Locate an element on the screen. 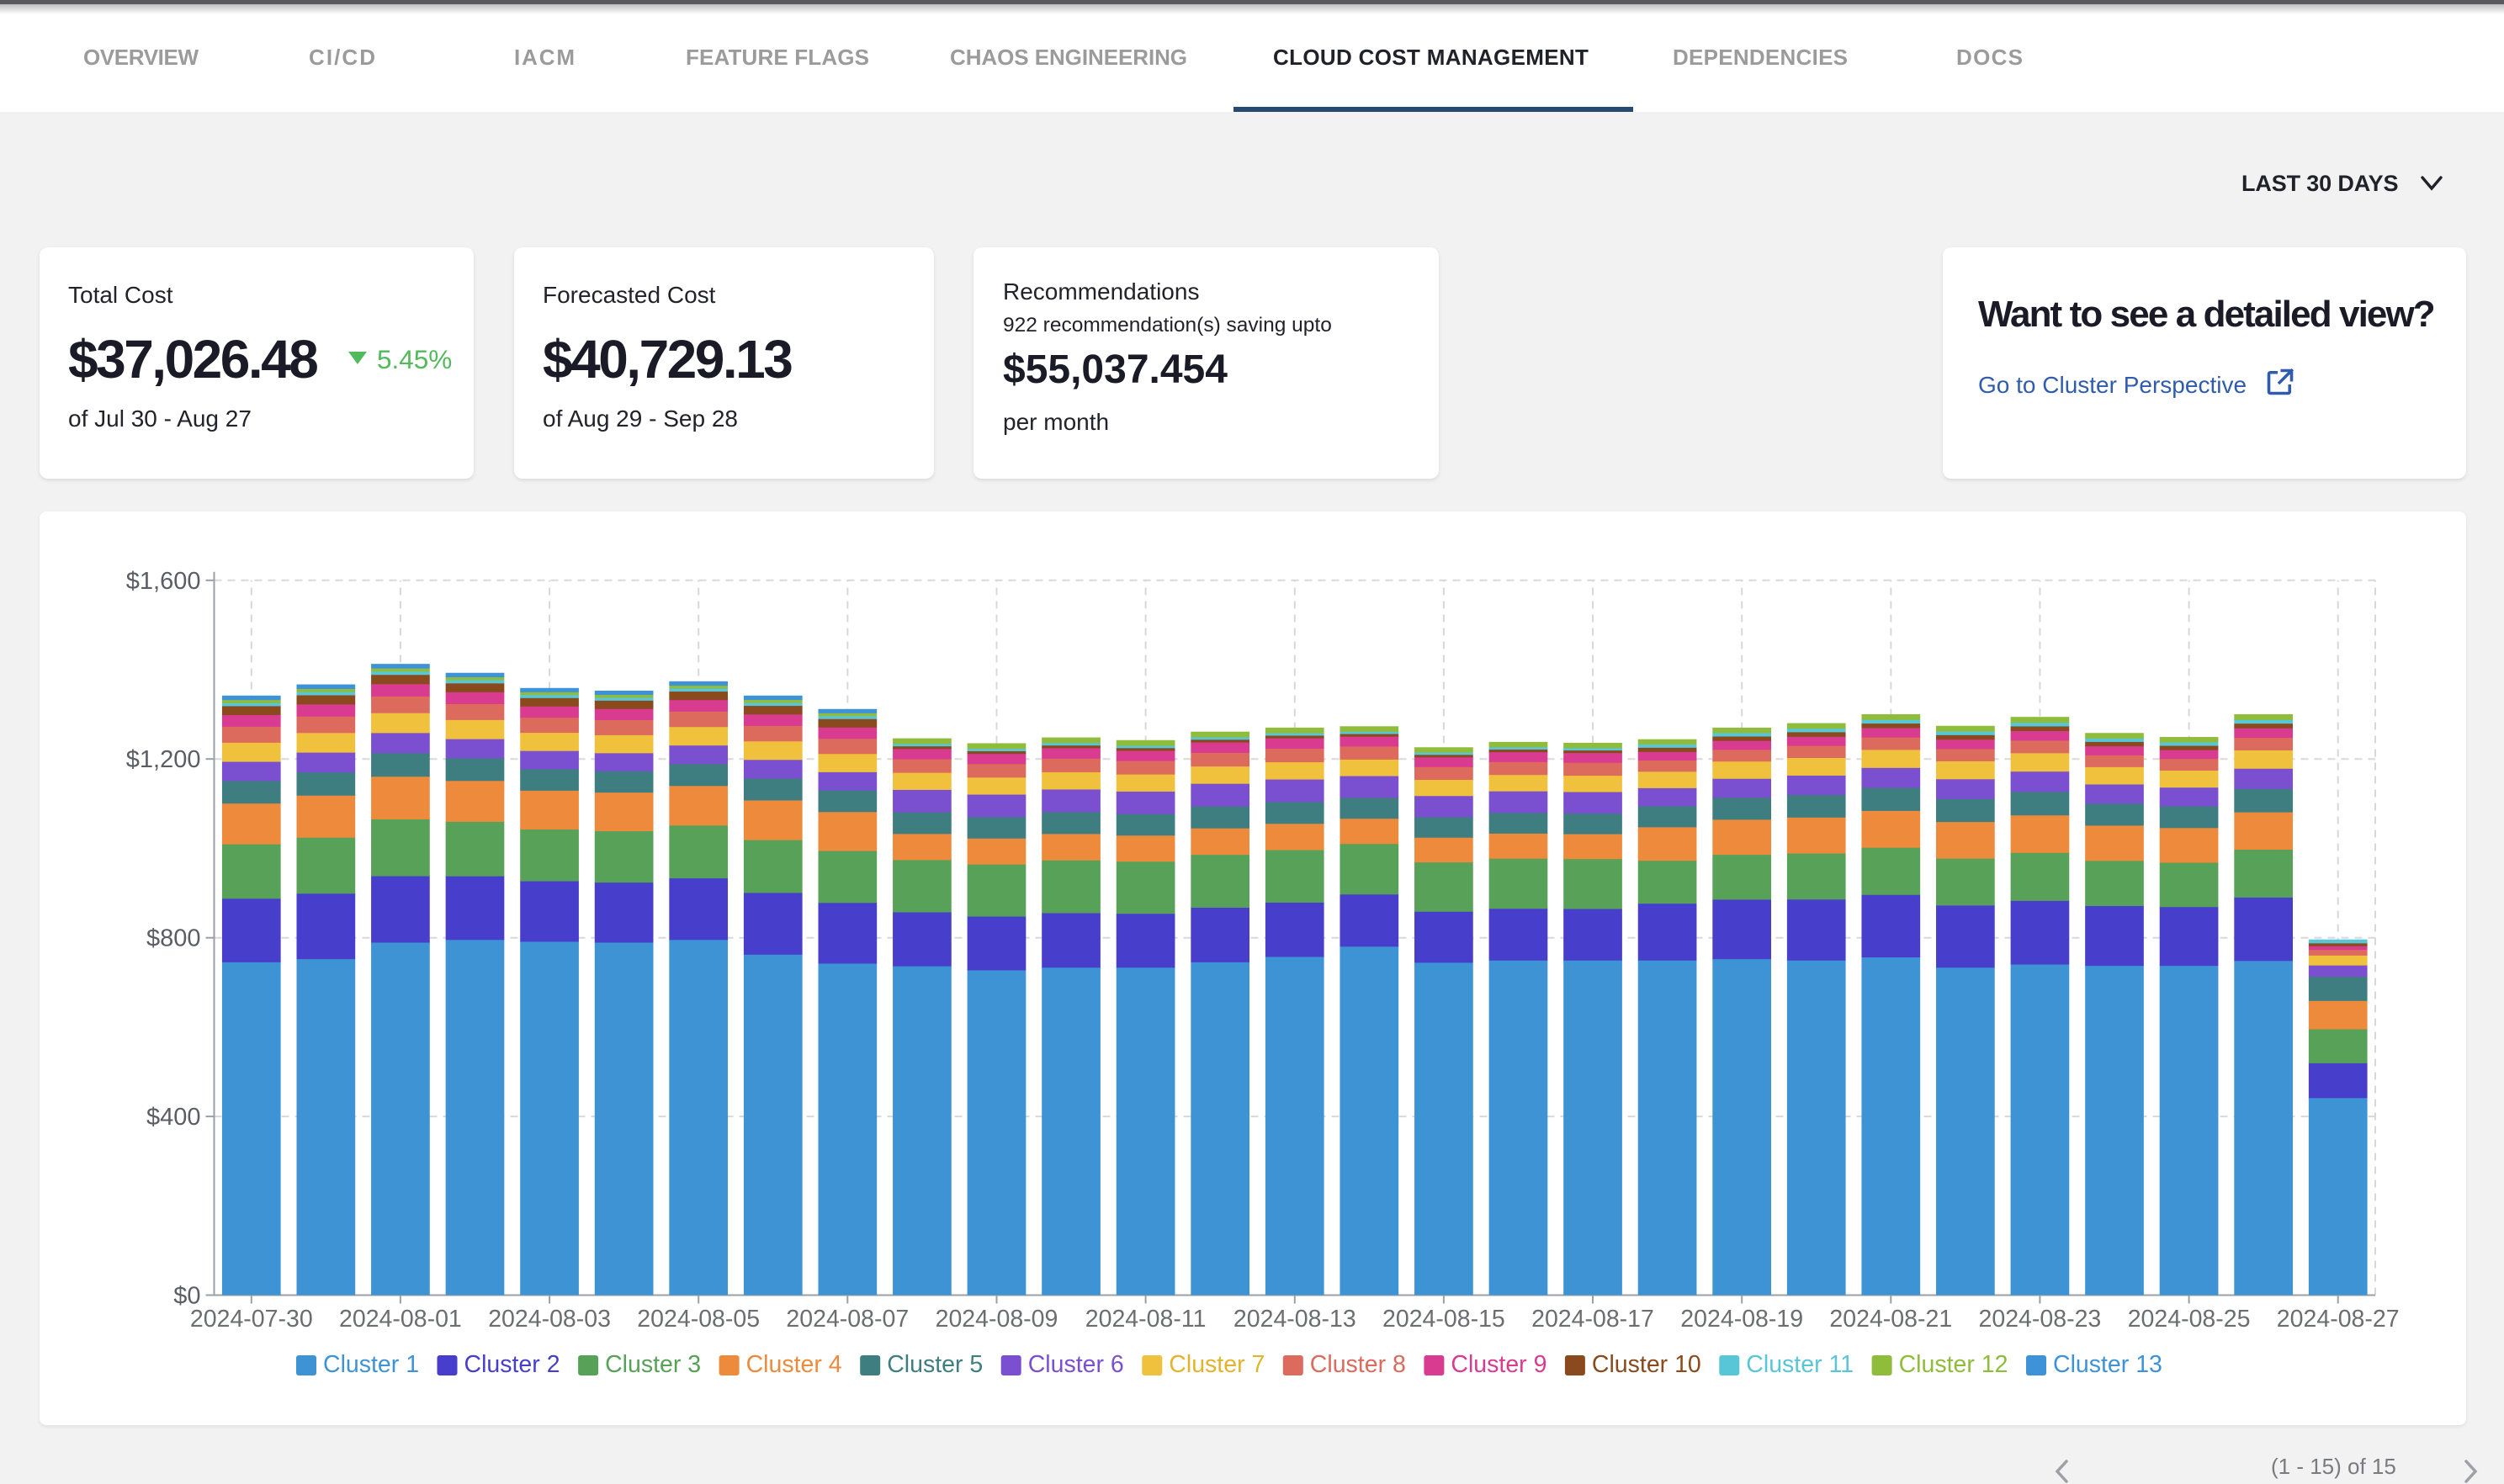 Image resolution: width=2504 pixels, height=1484 pixels. svg-text: 2024-08-05 is located at coordinates (698, 1319).